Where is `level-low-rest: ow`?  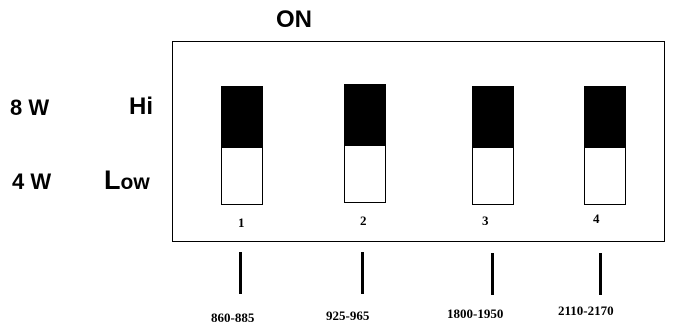
level-low-rest: ow is located at coordinates (135, 182).